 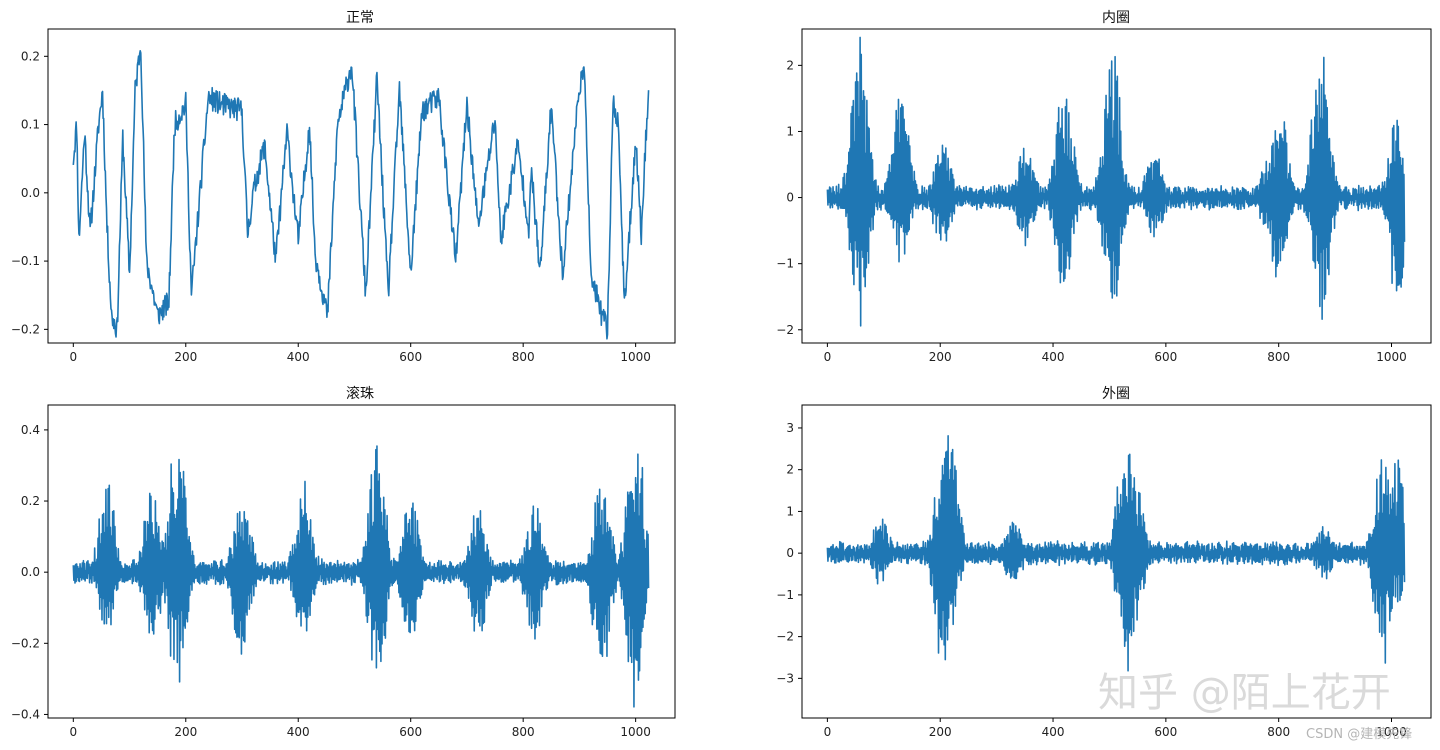 I want to click on y-tick-label: 0.4, so click(x=30, y=430).